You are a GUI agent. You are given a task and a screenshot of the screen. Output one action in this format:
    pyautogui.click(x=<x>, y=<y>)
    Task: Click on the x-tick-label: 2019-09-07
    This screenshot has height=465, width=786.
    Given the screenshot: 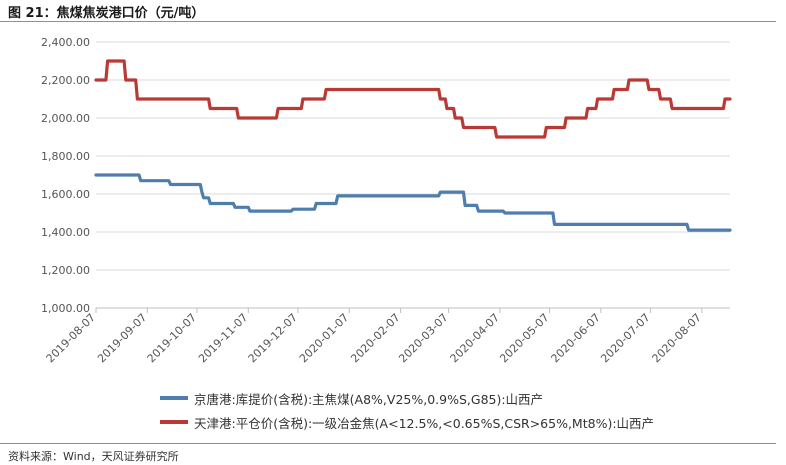 What is the action you would take?
    pyautogui.click(x=122, y=338)
    